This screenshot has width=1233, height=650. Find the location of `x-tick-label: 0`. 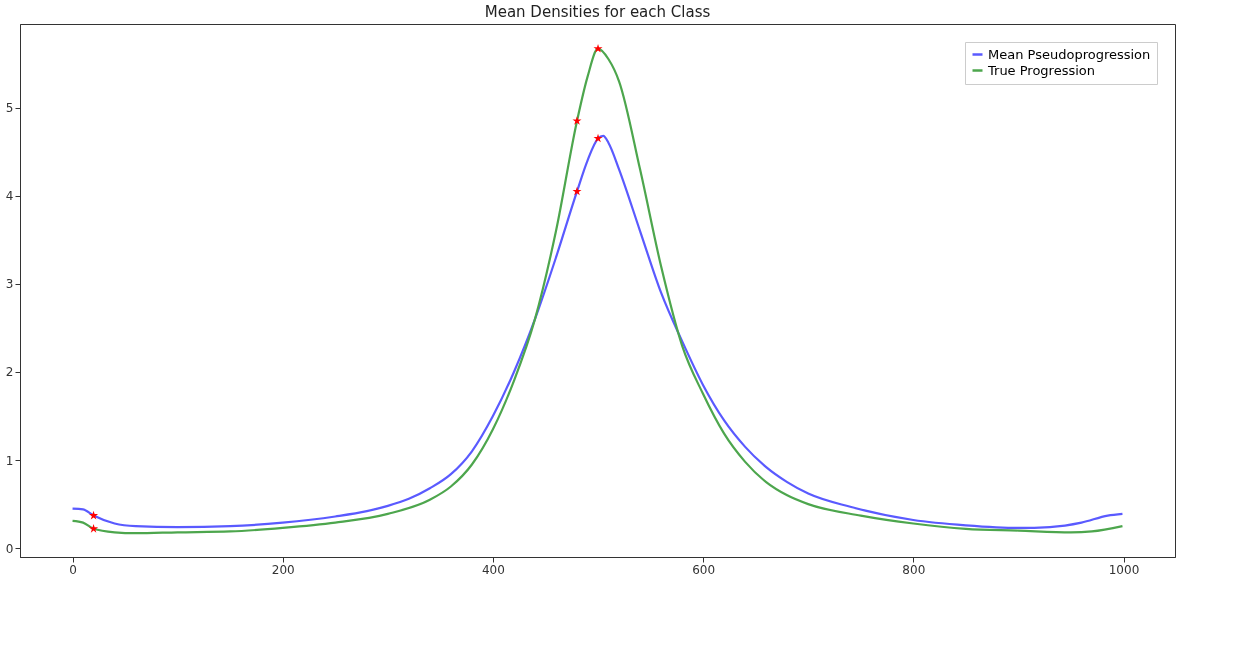

x-tick-label: 0 is located at coordinates (73, 569).